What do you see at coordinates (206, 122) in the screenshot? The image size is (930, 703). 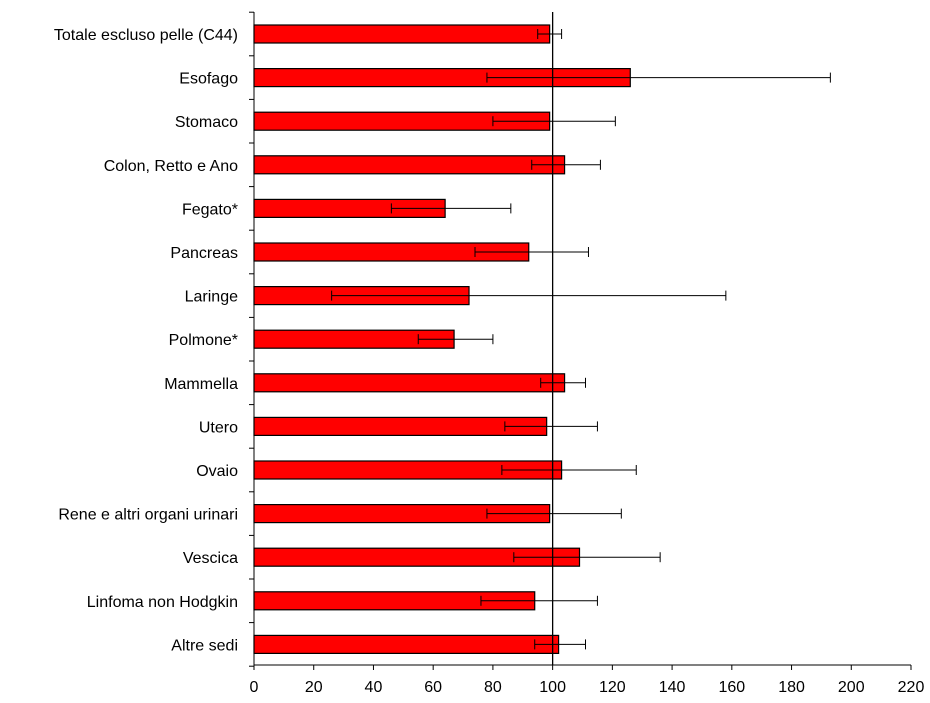 I see `category-label: Stomaco` at bounding box center [206, 122].